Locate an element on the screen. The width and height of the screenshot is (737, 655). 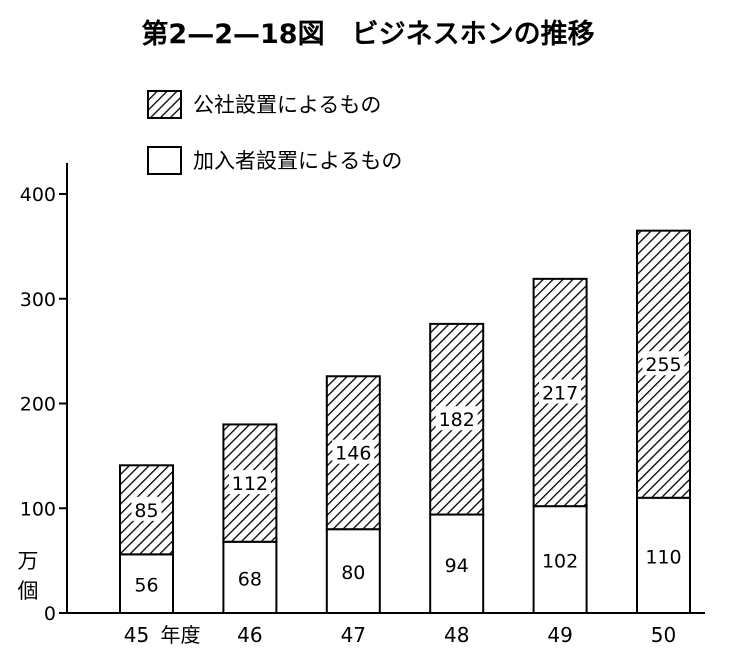
legend-label-hatched: 公社設置によるもの is located at coordinates (287, 105).